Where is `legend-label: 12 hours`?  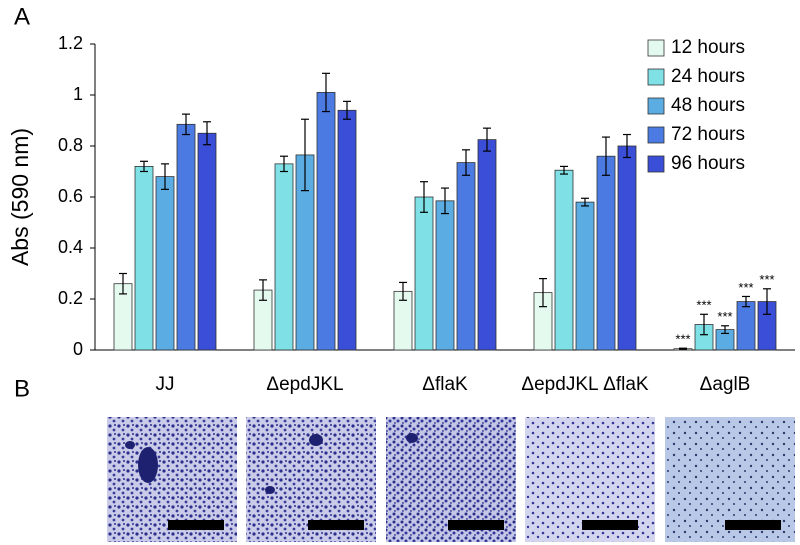
legend-label: 12 hours is located at coordinates (708, 47).